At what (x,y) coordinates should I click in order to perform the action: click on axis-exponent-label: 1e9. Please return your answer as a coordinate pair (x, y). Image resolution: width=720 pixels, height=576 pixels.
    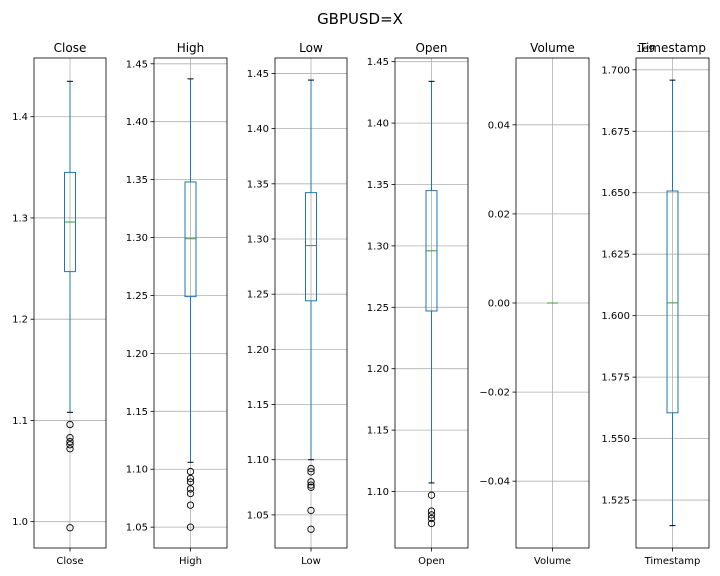
    Looking at the image, I should click on (645, 49).